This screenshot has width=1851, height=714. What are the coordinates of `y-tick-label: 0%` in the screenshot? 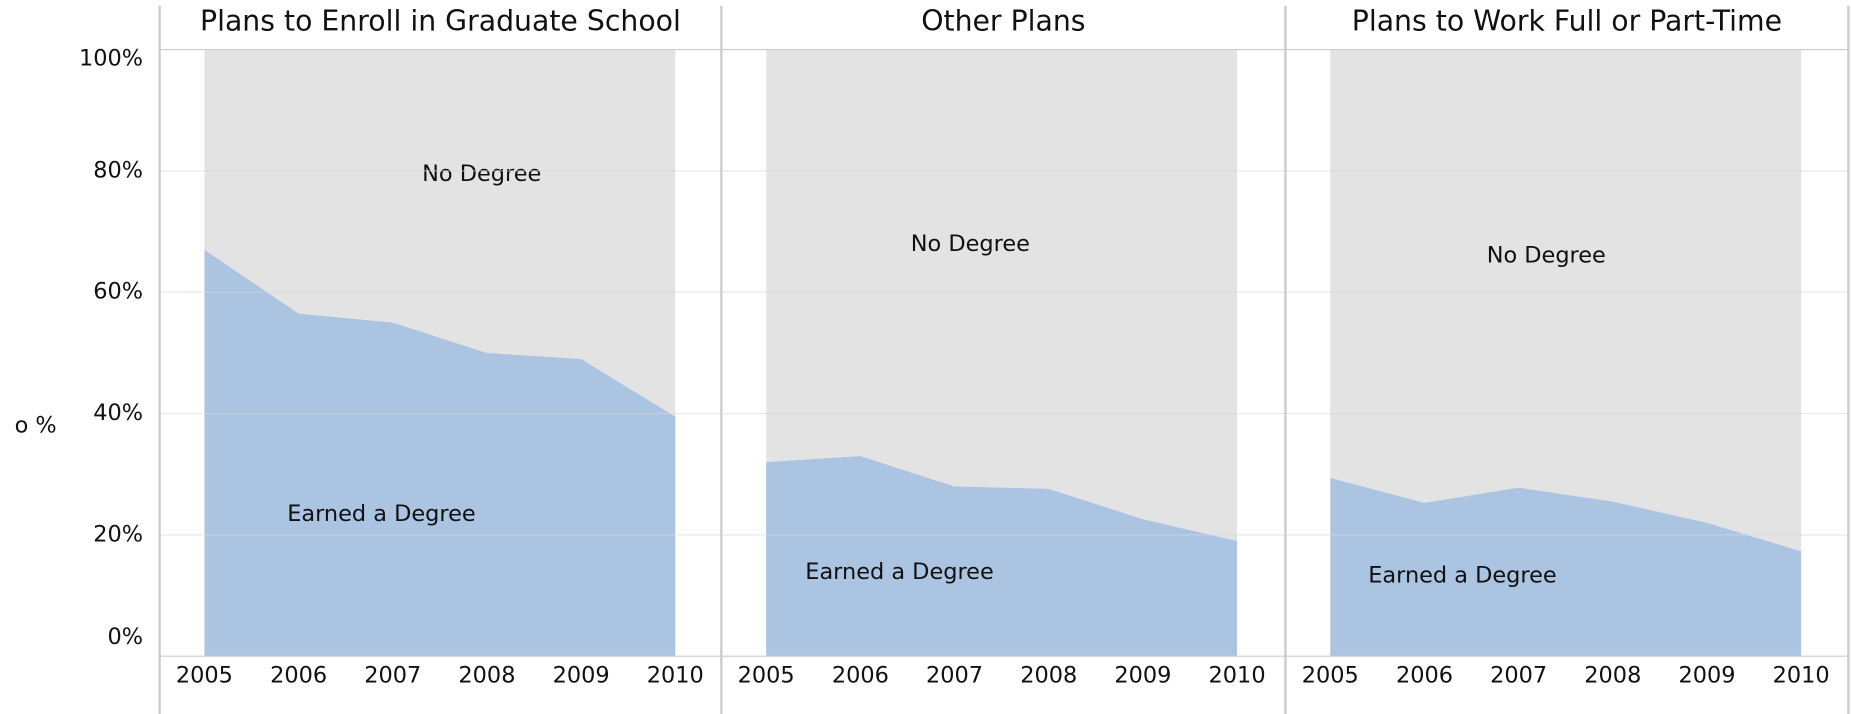 It's located at (126, 637).